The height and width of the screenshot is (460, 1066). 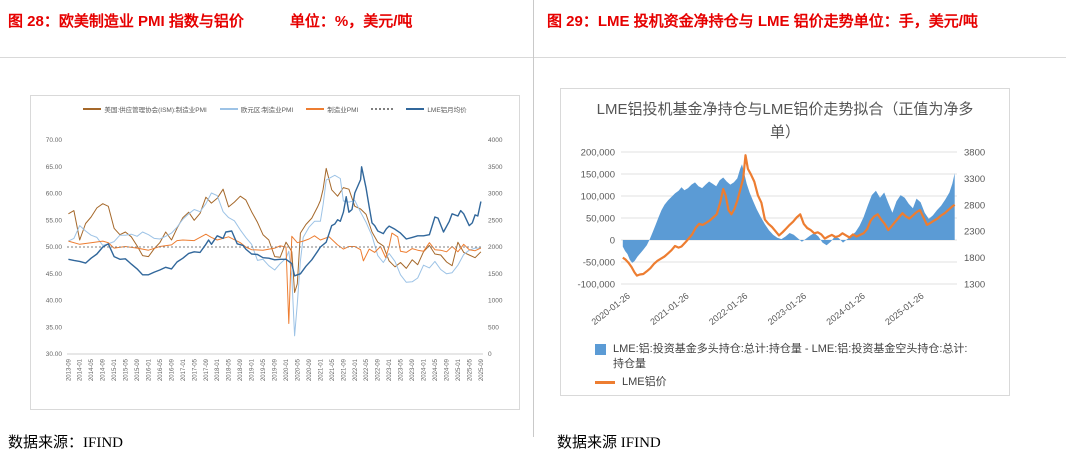 I want to click on svg-text: 2022-01-26, so click(x=728, y=309).